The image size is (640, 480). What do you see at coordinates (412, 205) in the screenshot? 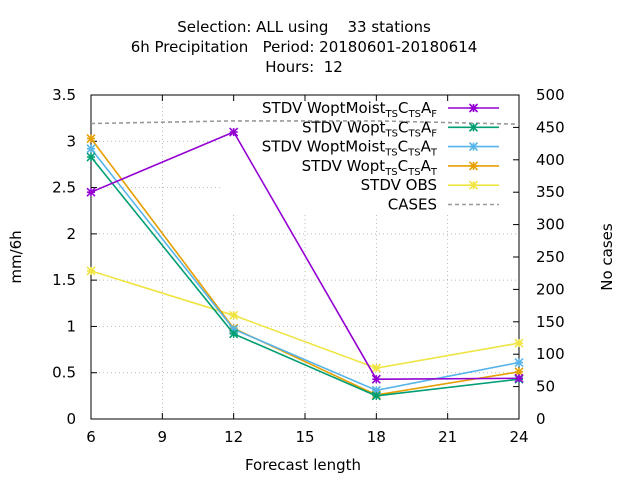
I see `legend-label: CASES` at bounding box center [412, 205].